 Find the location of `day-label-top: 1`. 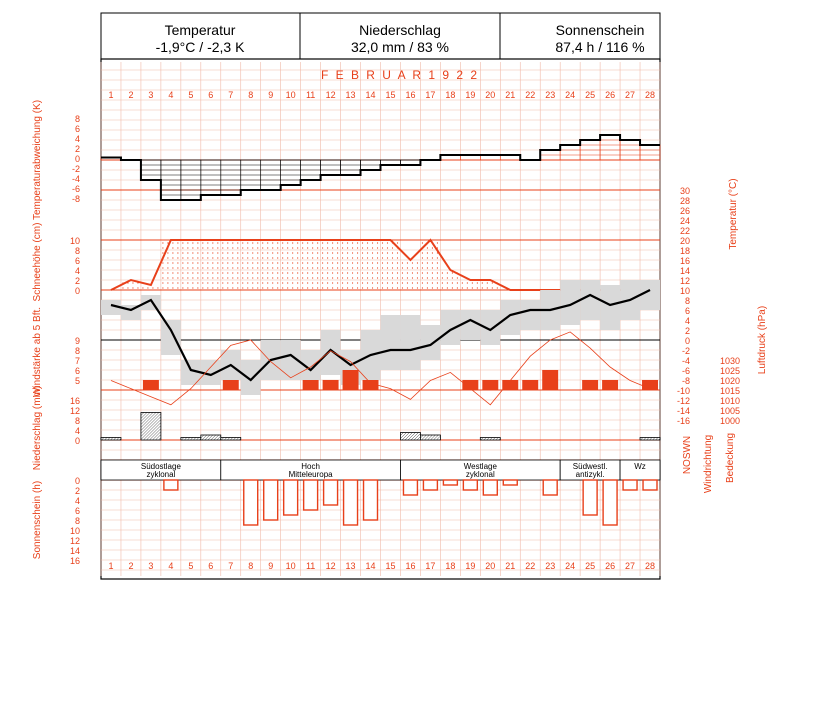

day-label-top: 1 is located at coordinates (110, 95).